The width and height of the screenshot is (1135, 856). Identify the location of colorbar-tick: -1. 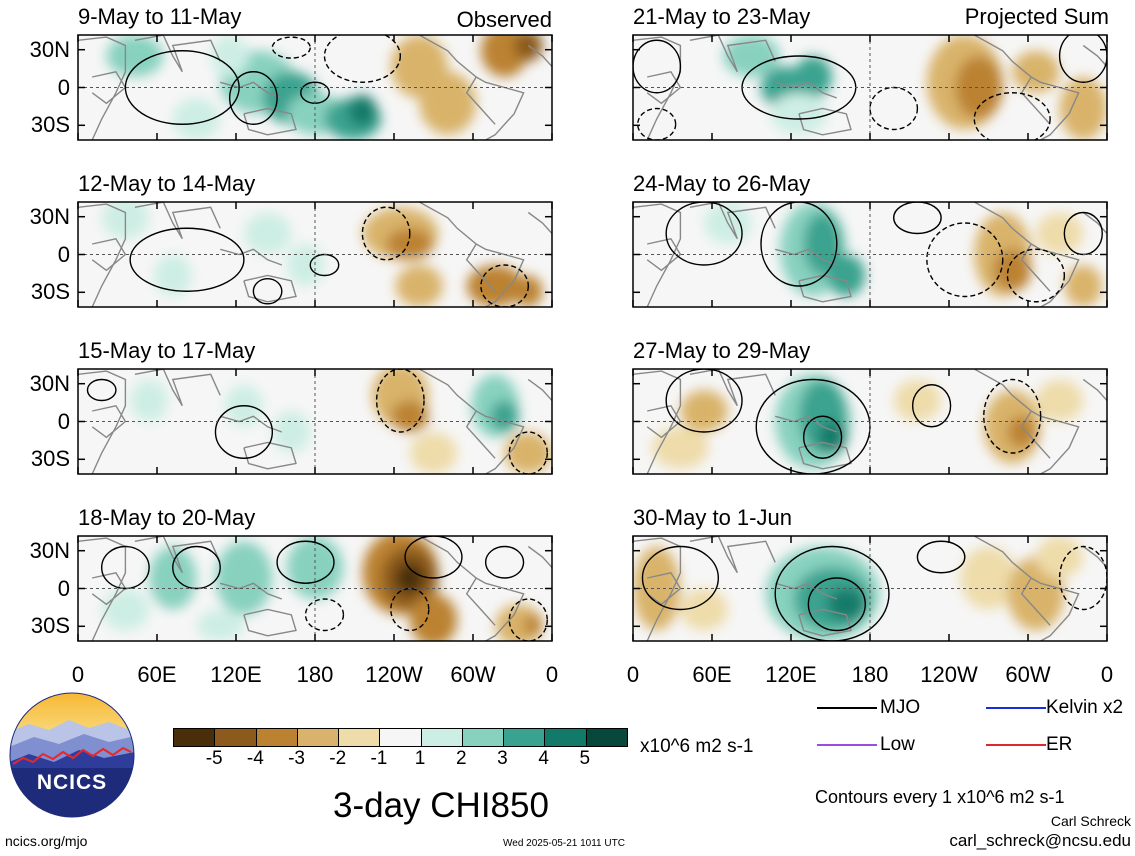
(379, 758).